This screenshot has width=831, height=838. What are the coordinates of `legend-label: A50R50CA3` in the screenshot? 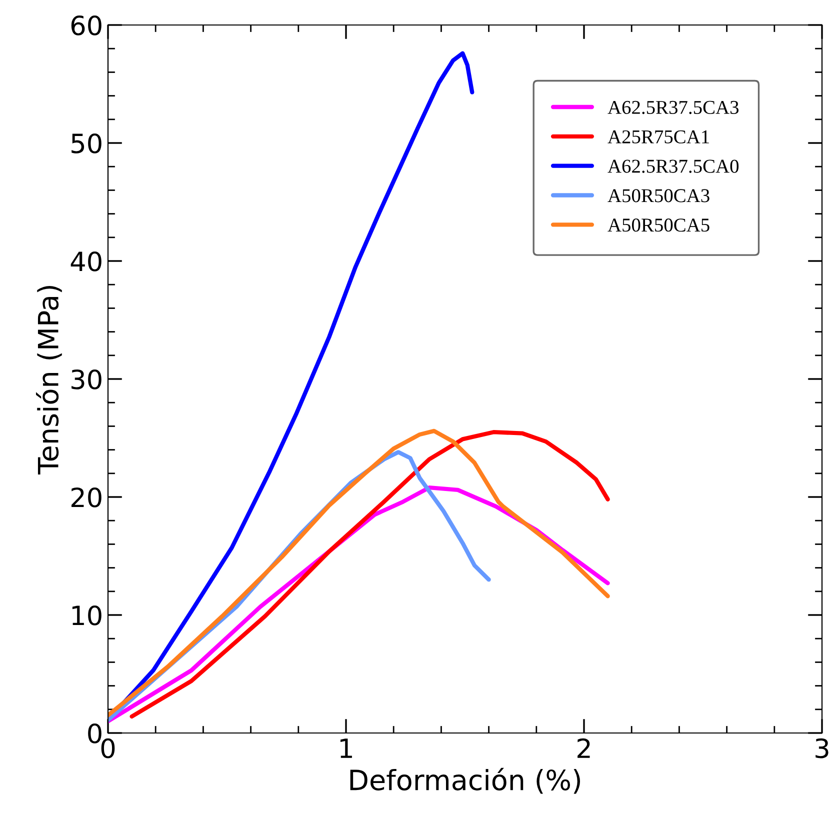 It's located at (659, 195).